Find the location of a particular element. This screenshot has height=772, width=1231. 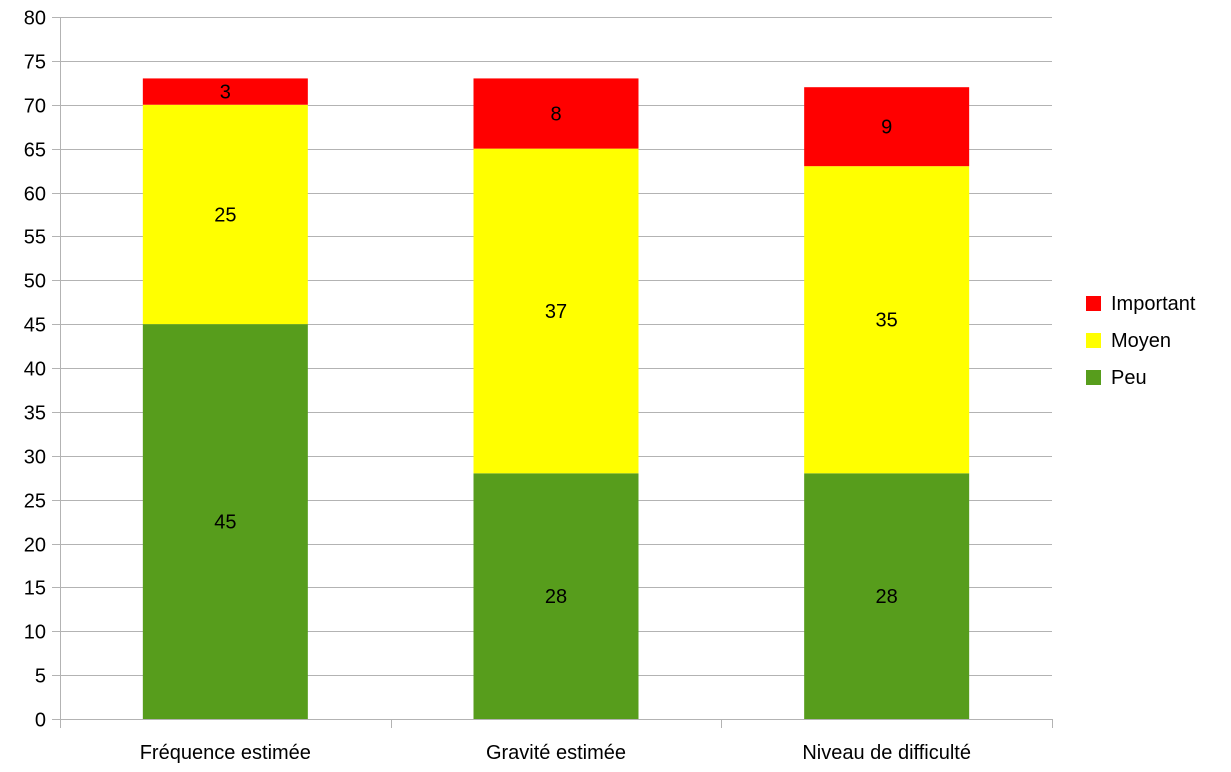

legend-label-important: Important is located at coordinates (1153, 304).